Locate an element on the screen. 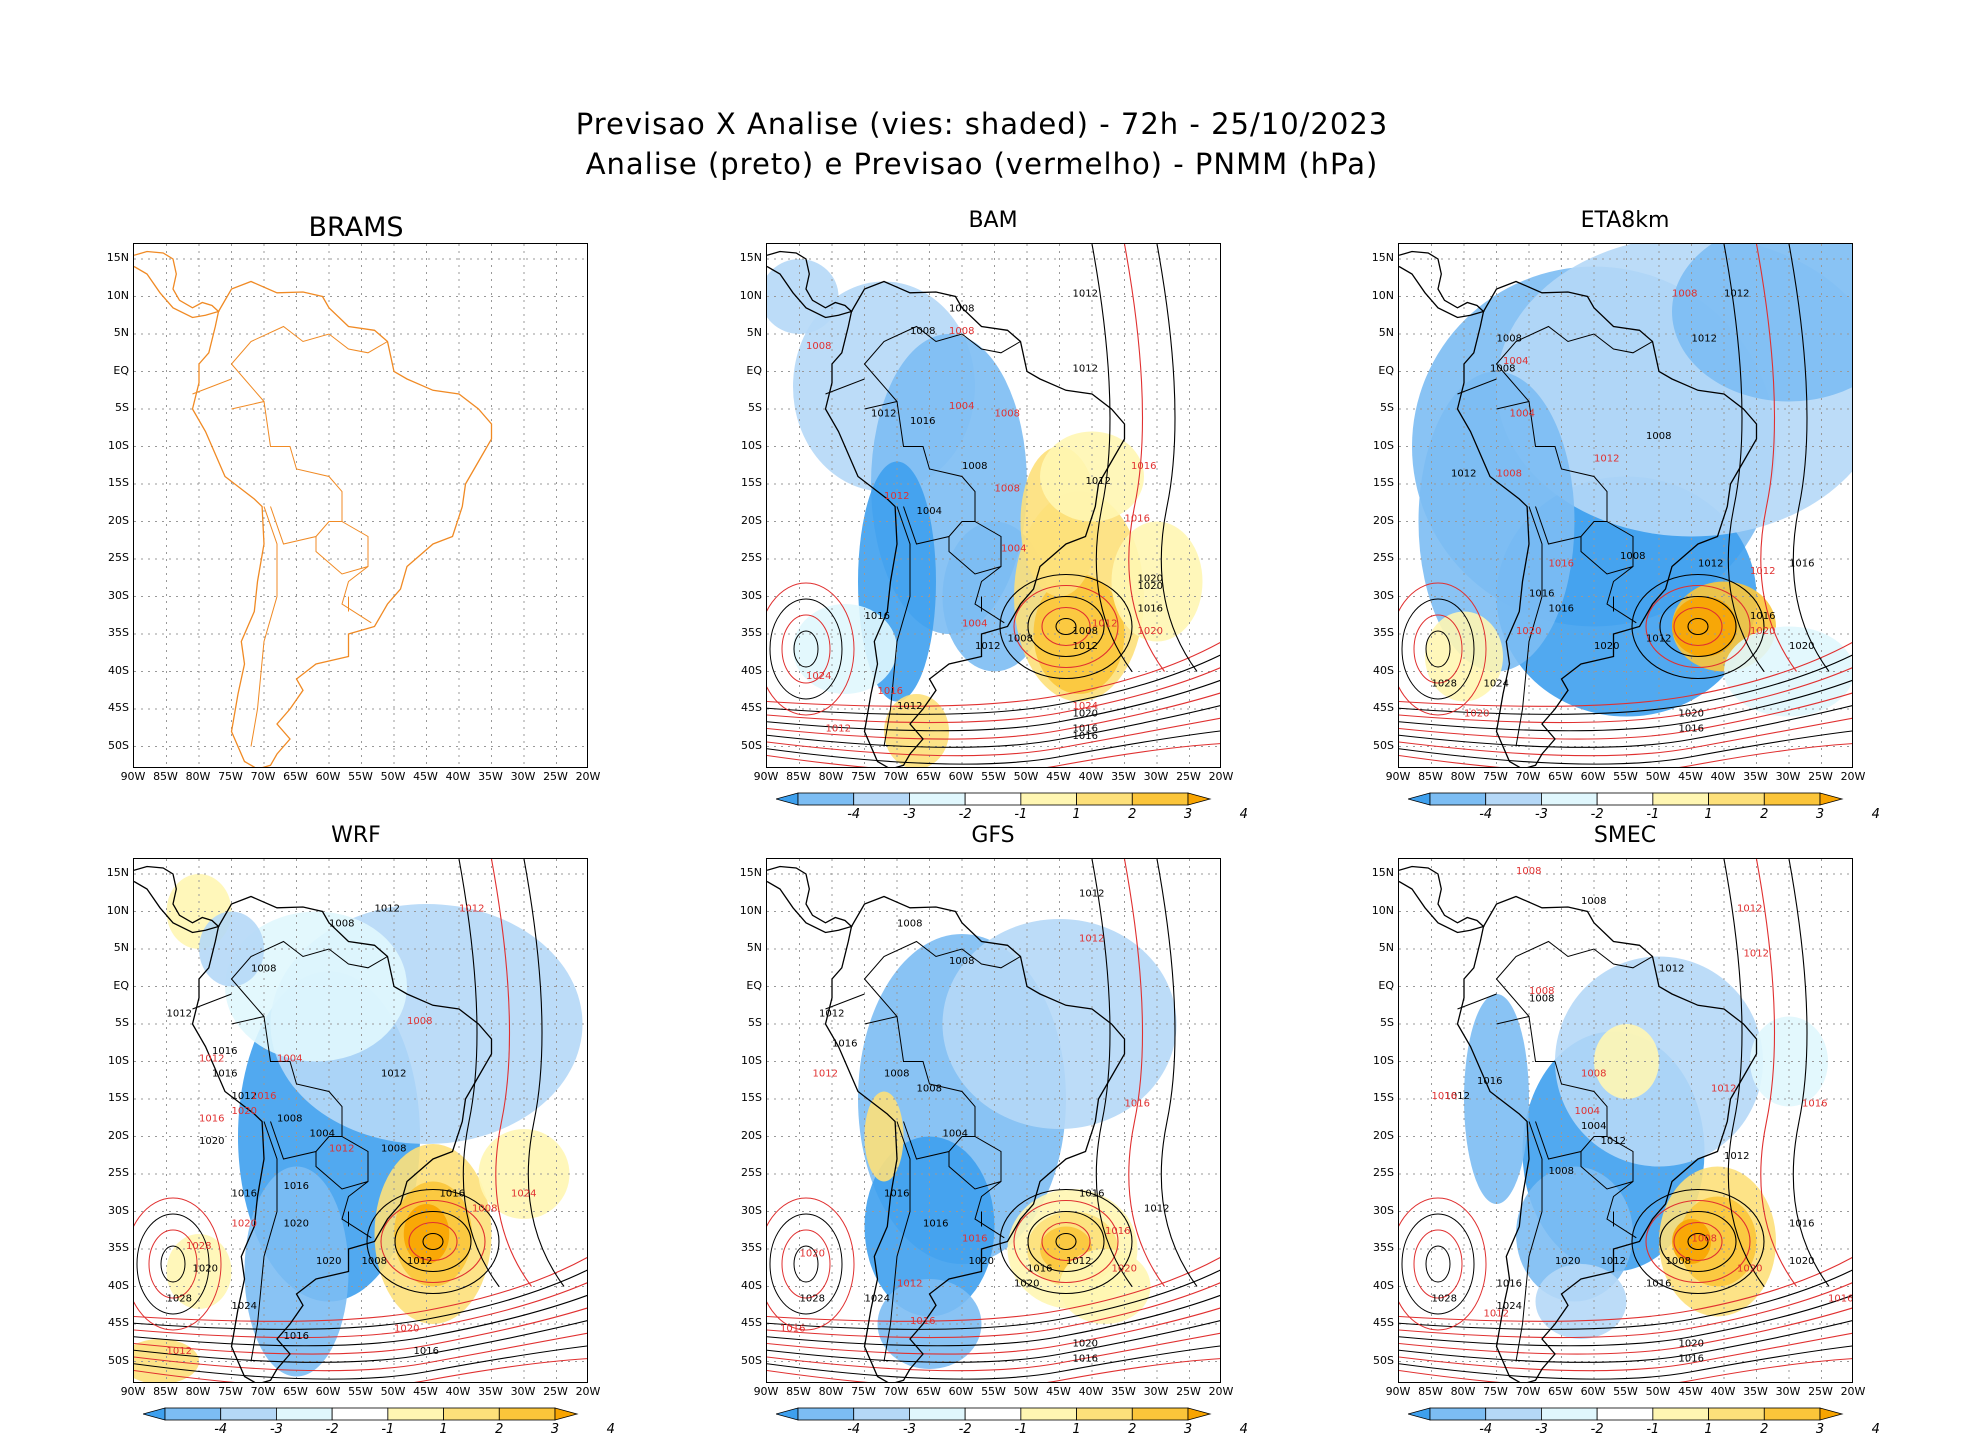  colorbar-label: 3 is located at coordinates (555, 1429).